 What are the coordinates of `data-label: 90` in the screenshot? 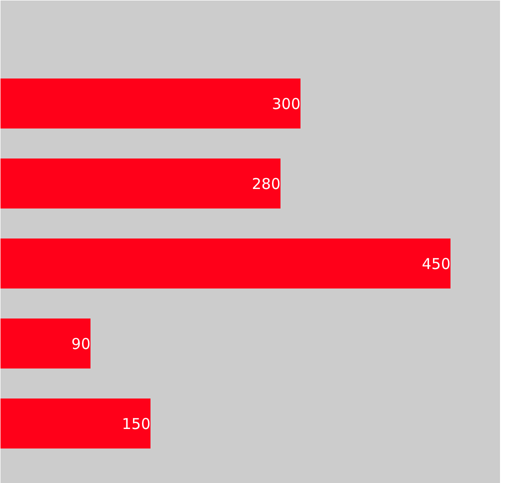 It's located at (81, 344).